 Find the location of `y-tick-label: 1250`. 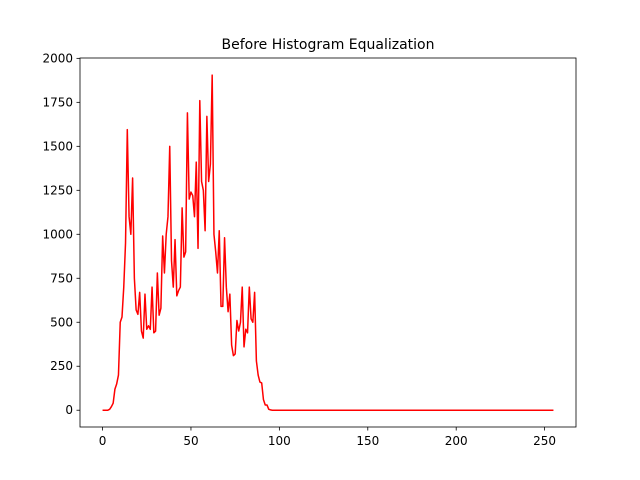

y-tick-label: 1250 is located at coordinates (57, 190).